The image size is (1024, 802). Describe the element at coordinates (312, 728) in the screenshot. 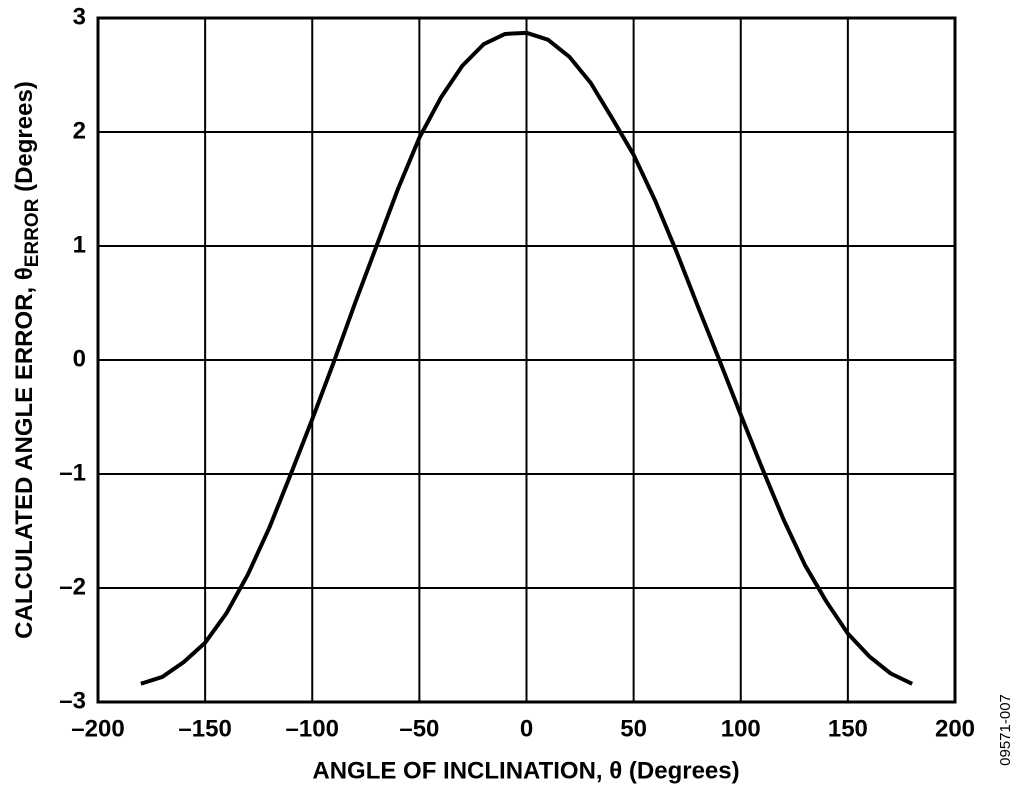

I see `x-tick-label: –100` at that location.